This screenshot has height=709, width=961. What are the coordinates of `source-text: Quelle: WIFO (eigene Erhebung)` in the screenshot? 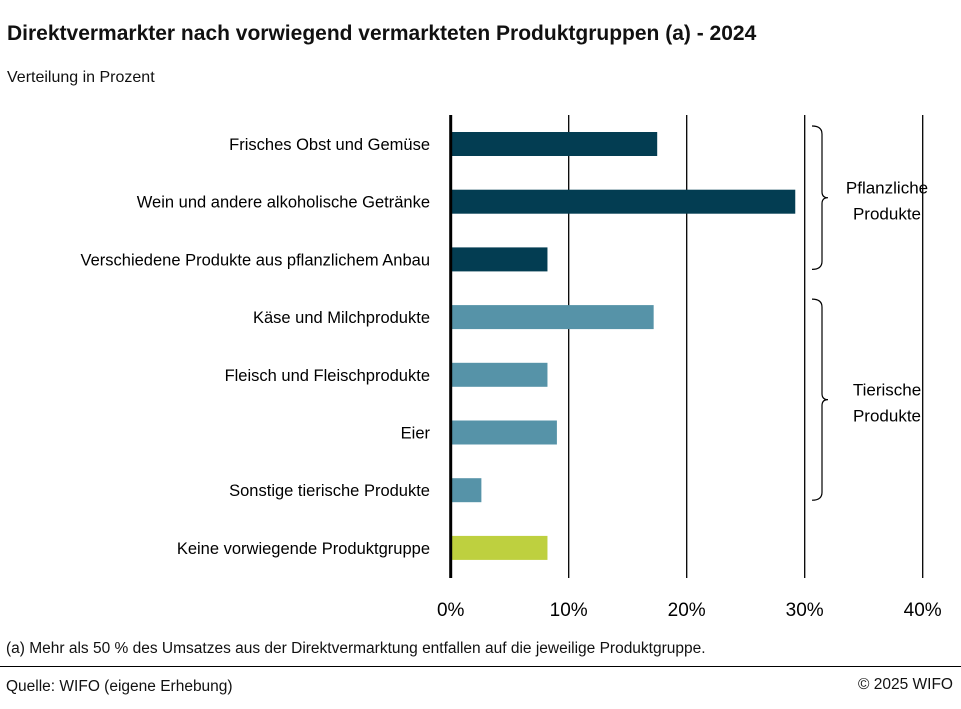 It's located at (119, 686).